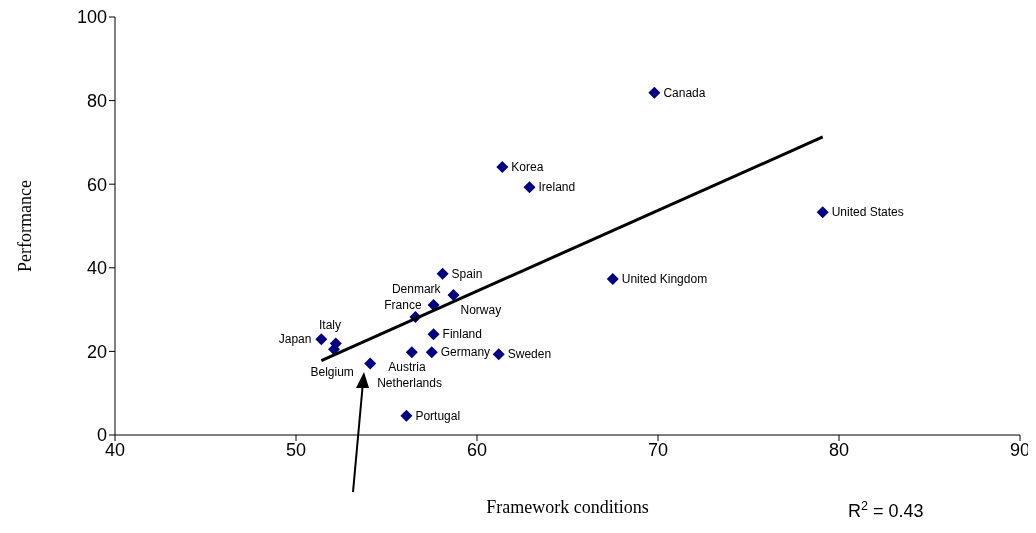 The image size is (1036, 533). What do you see at coordinates (477, 449) in the screenshot?
I see `x-tick-label: 60` at bounding box center [477, 449].